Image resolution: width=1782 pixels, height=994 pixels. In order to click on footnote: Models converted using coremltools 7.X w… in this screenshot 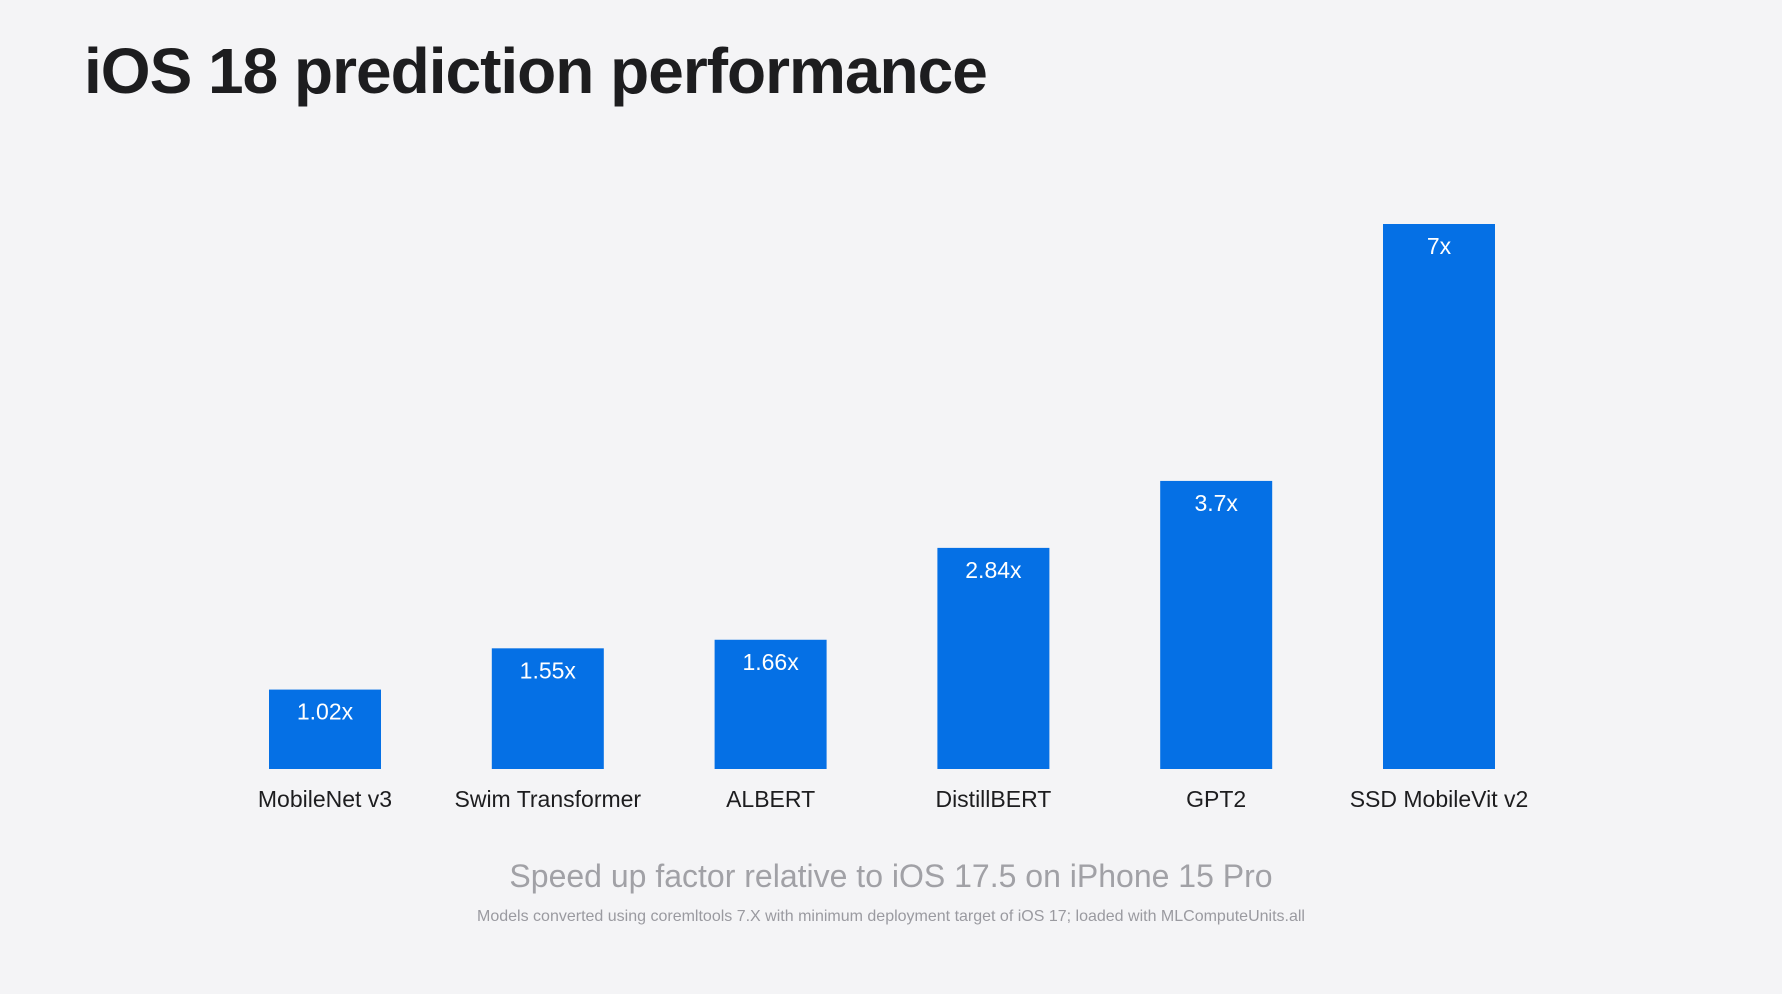, I will do `click(891, 916)`.